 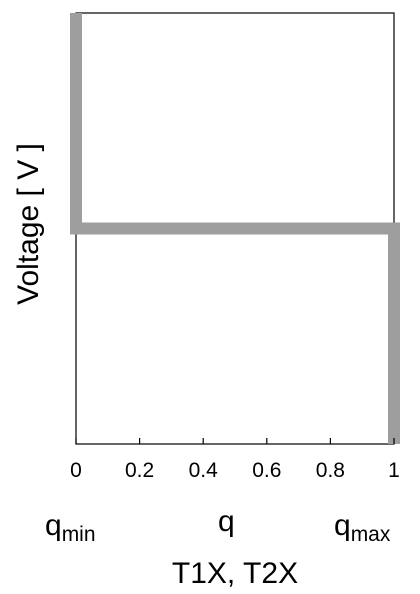 I want to click on x-tick-label: 1, so click(x=394, y=470).